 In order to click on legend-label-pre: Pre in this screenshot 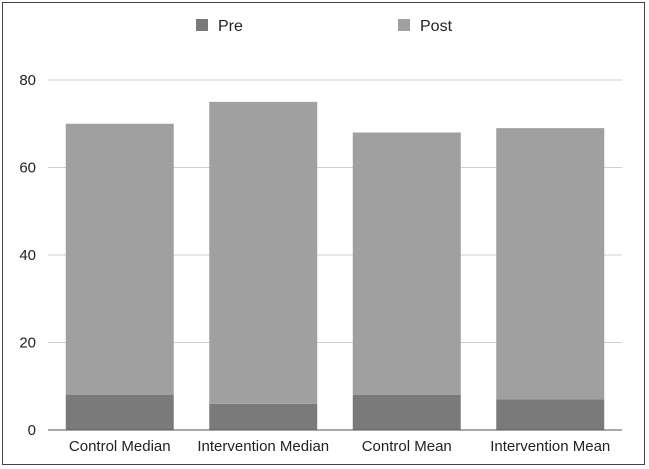, I will do `click(230, 26)`.